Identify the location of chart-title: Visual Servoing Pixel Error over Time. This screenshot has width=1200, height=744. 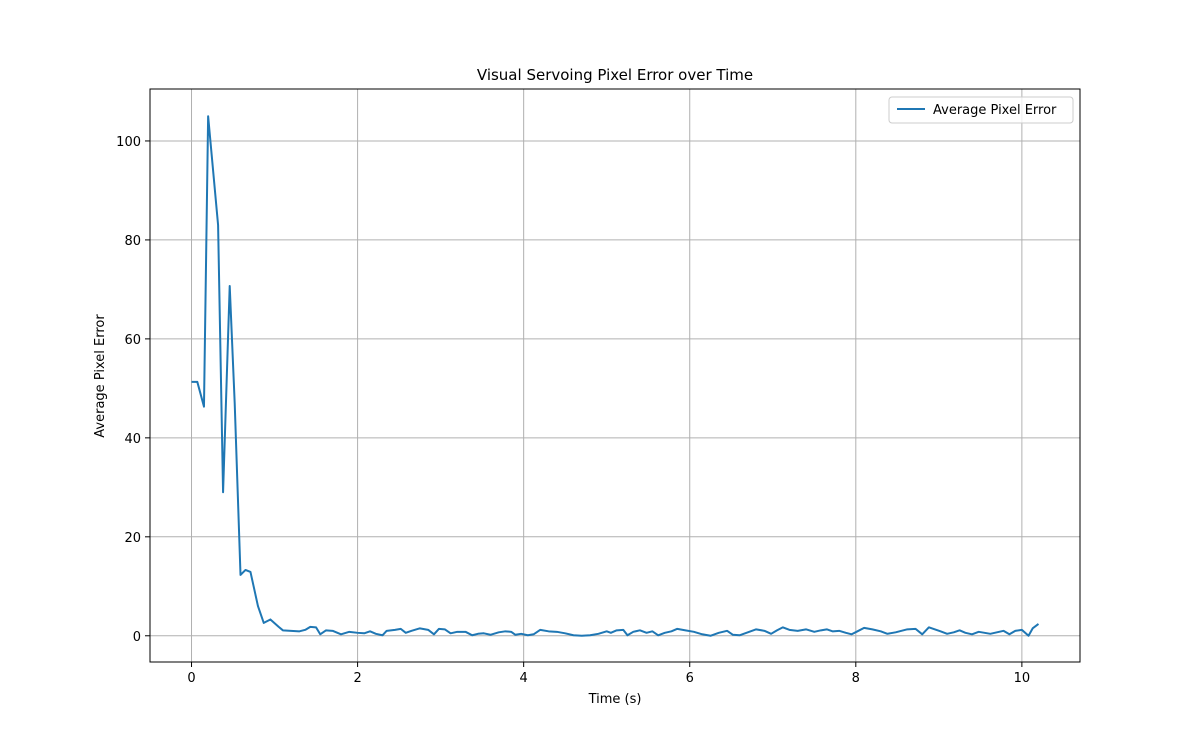
(615, 75).